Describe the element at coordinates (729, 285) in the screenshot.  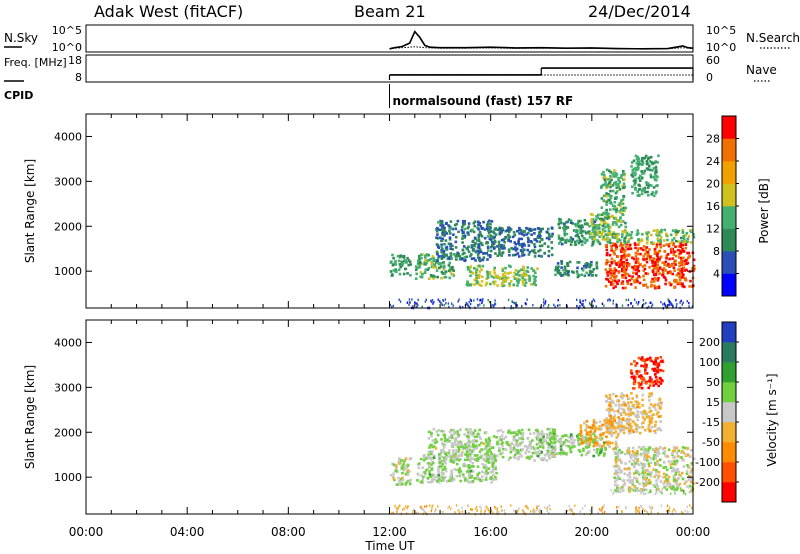
I see `power-colorbar-segment` at that location.